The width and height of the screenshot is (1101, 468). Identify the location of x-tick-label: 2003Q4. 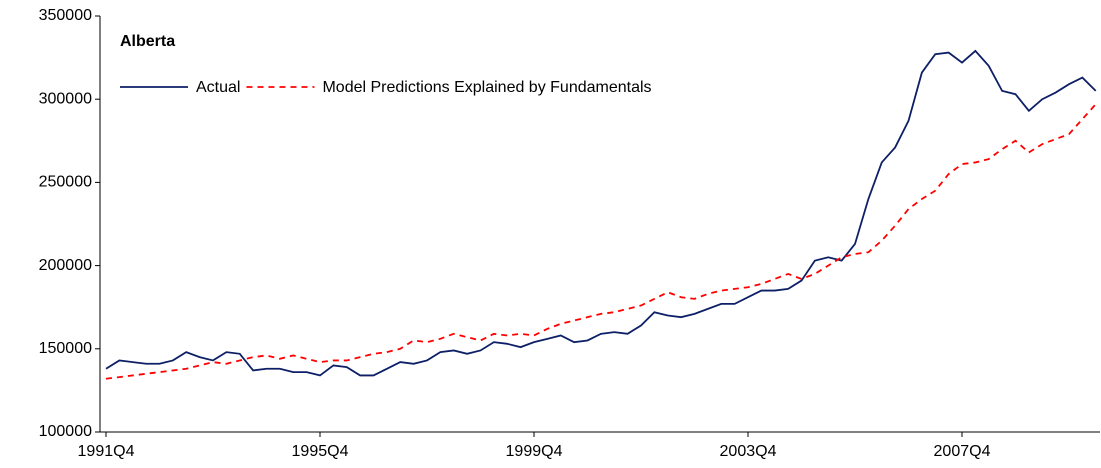
(748, 451).